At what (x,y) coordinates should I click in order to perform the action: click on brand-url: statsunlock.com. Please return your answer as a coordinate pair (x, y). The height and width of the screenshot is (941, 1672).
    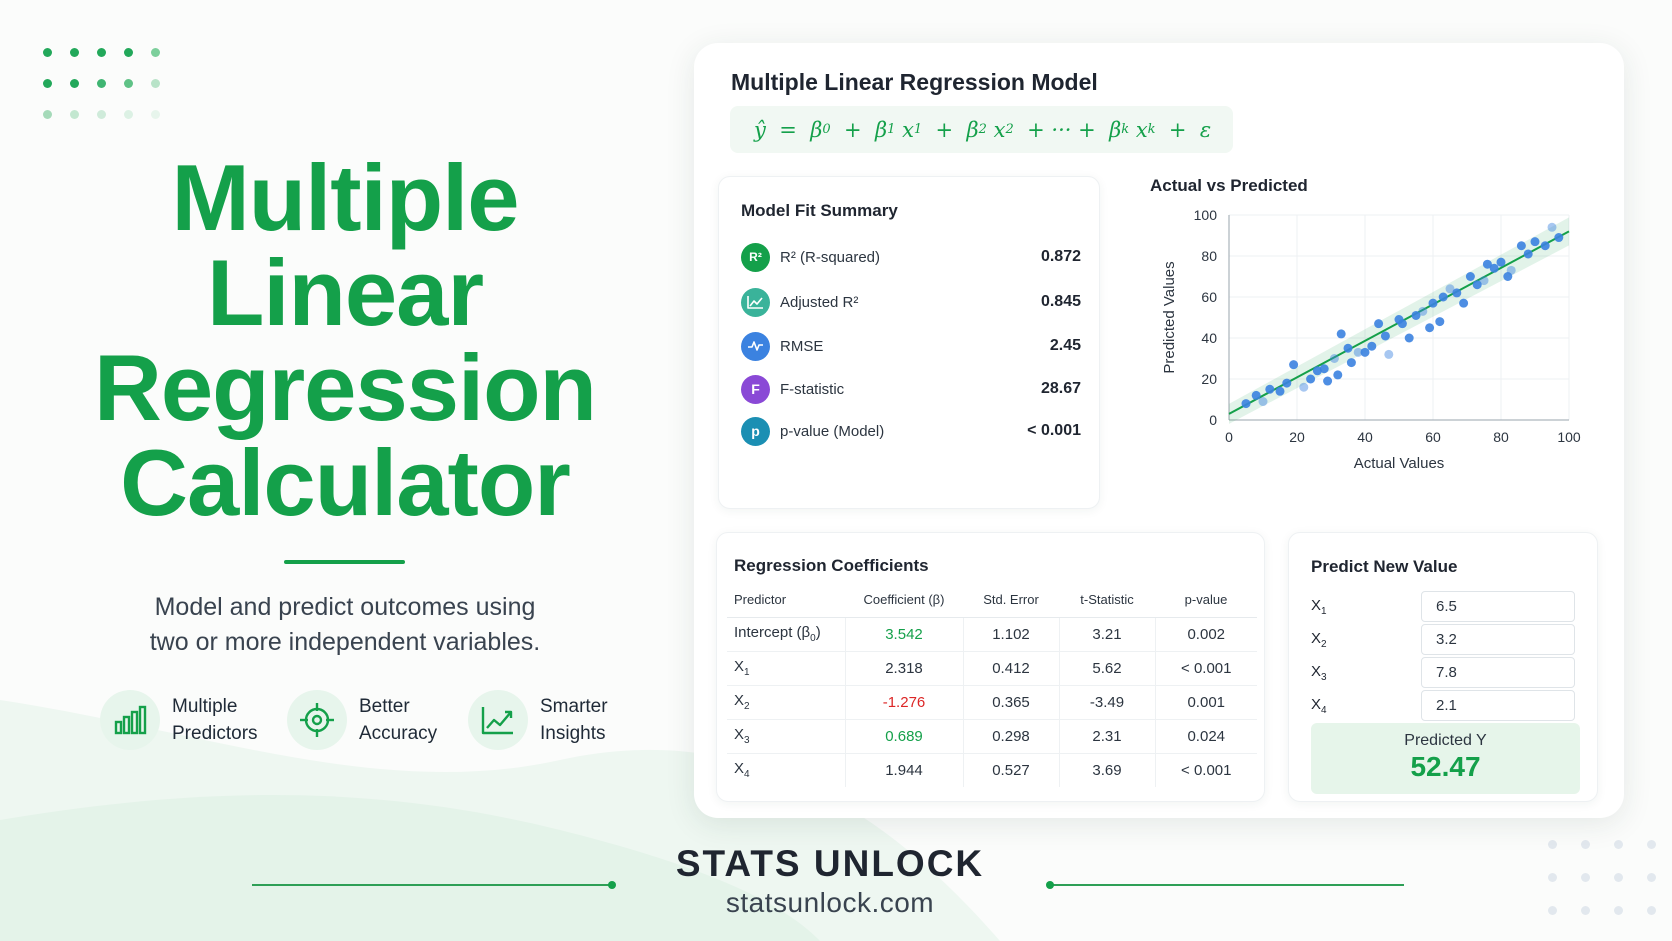
    Looking at the image, I should click on (830, 902).